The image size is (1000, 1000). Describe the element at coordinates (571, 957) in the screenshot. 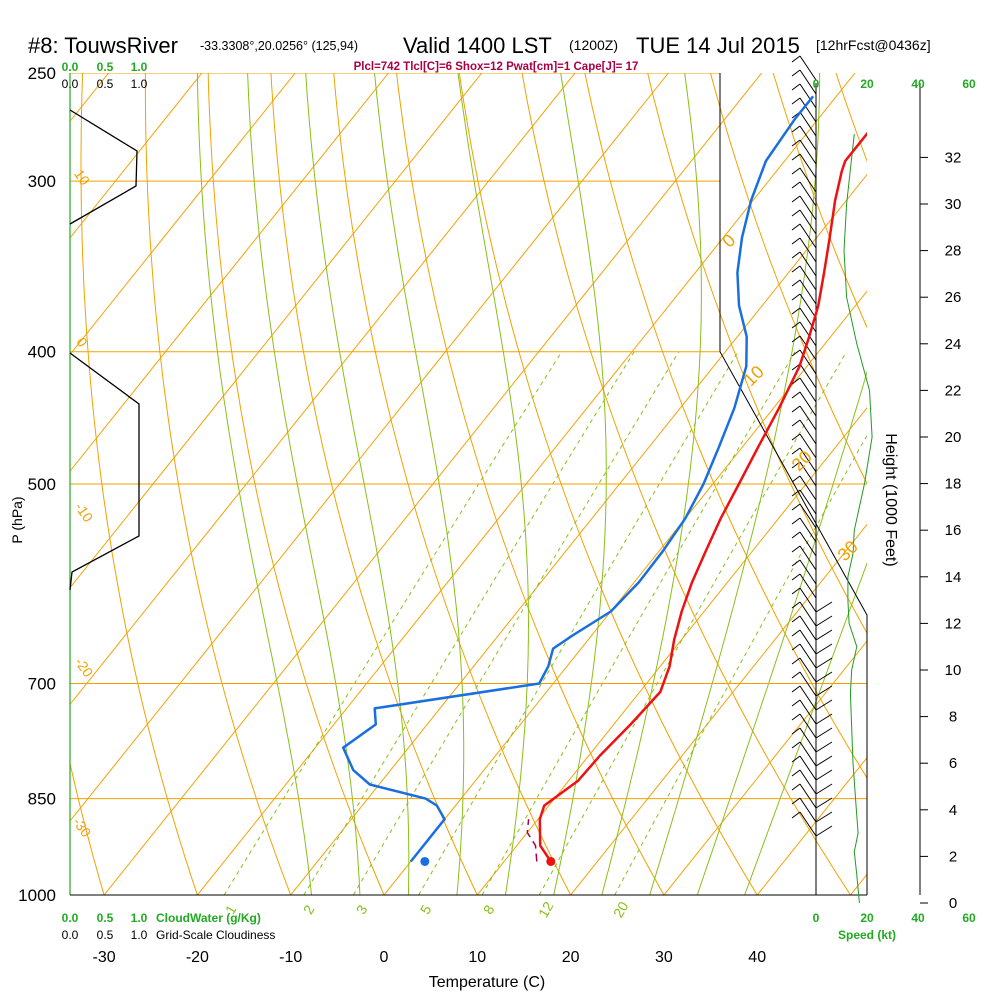

I see `temperature-tick-label: 20` at that location.